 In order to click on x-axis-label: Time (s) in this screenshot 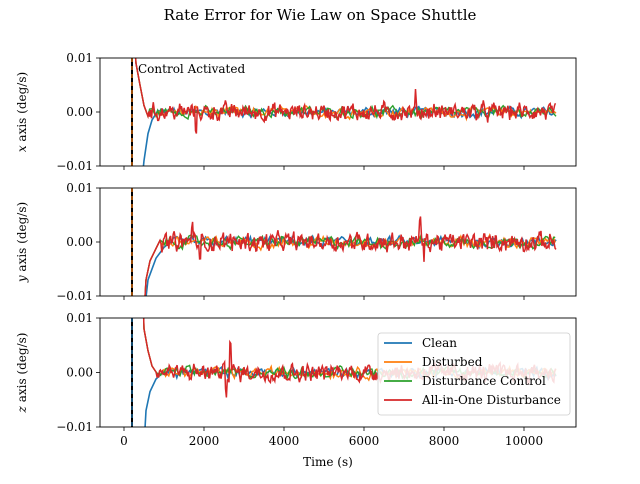, I will do `click(328, 462)`.